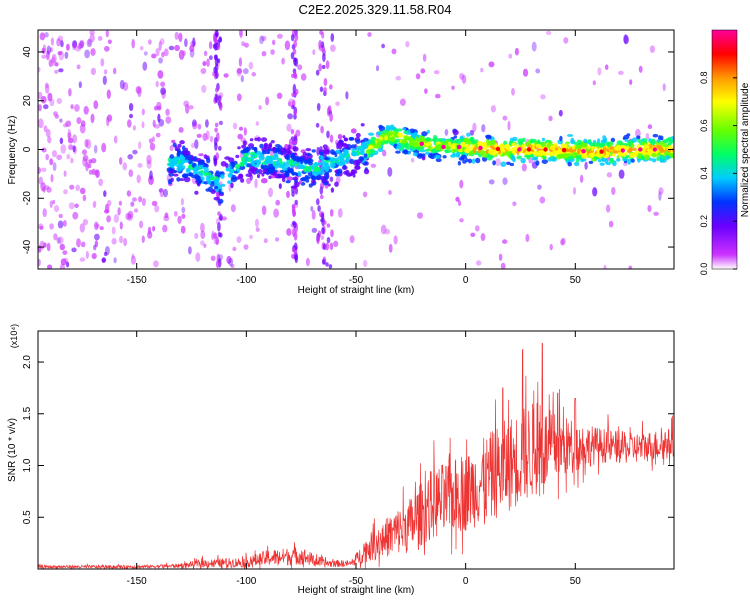  What do you see at coordinates (576, 581) in the screenshot?
I see `x-tick-label: 50` at bounding box center [576, 581].